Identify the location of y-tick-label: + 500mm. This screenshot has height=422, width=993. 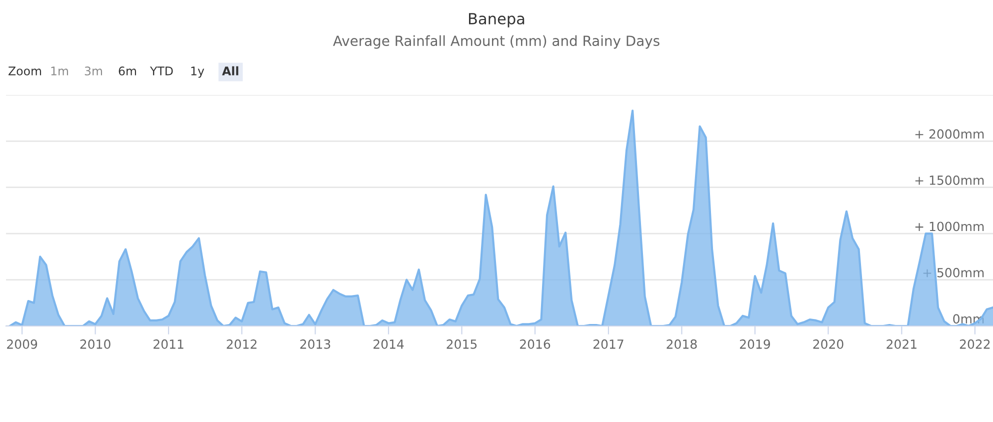
(953, 273).